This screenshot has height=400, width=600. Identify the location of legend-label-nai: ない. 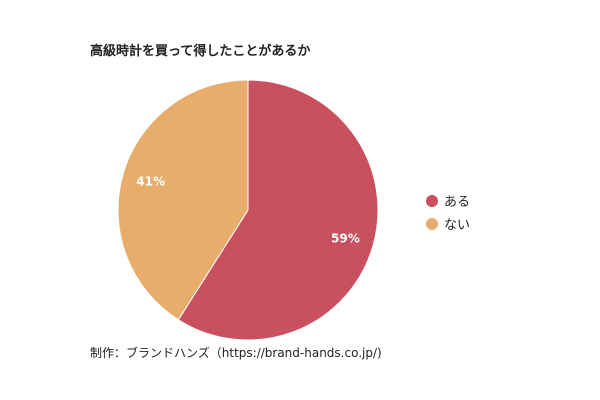
(457, 225).